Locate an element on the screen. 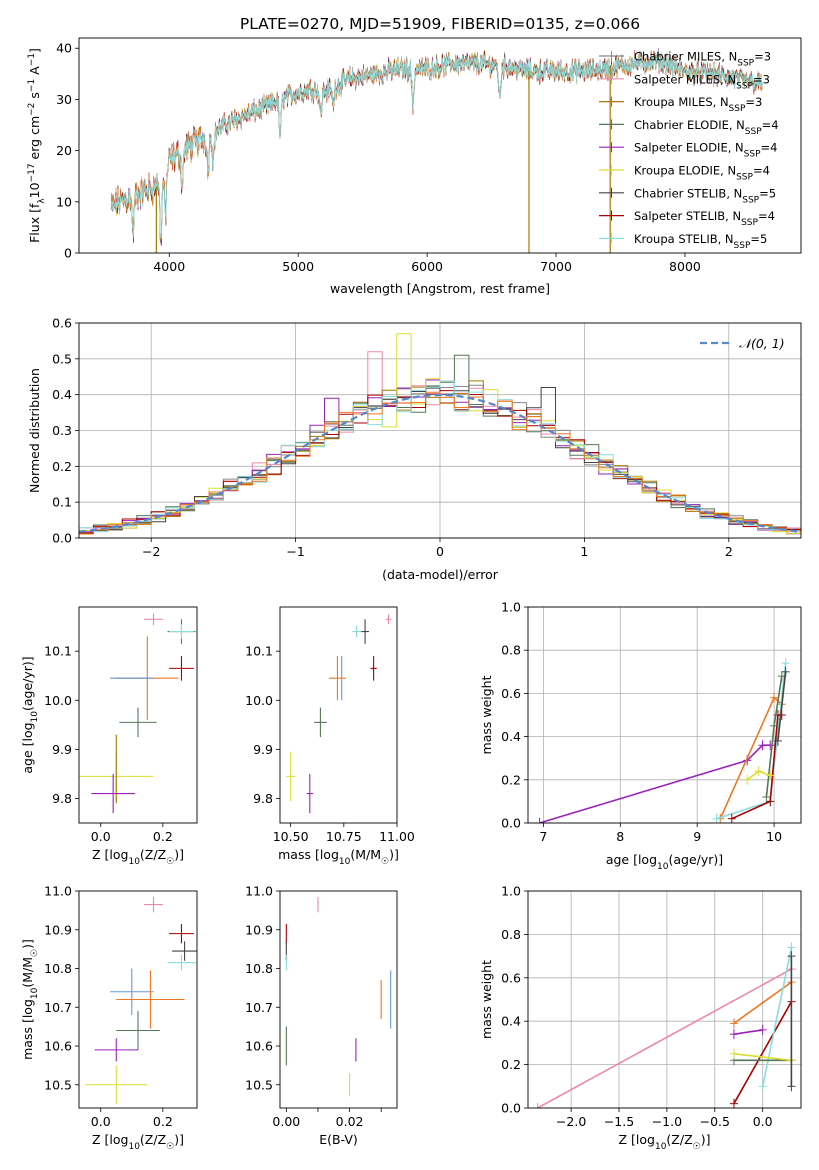 Image resolution: width=819 pixels, height=1170 pixels. x-tick-label: 10.50 is located at coordinates (291, 836).